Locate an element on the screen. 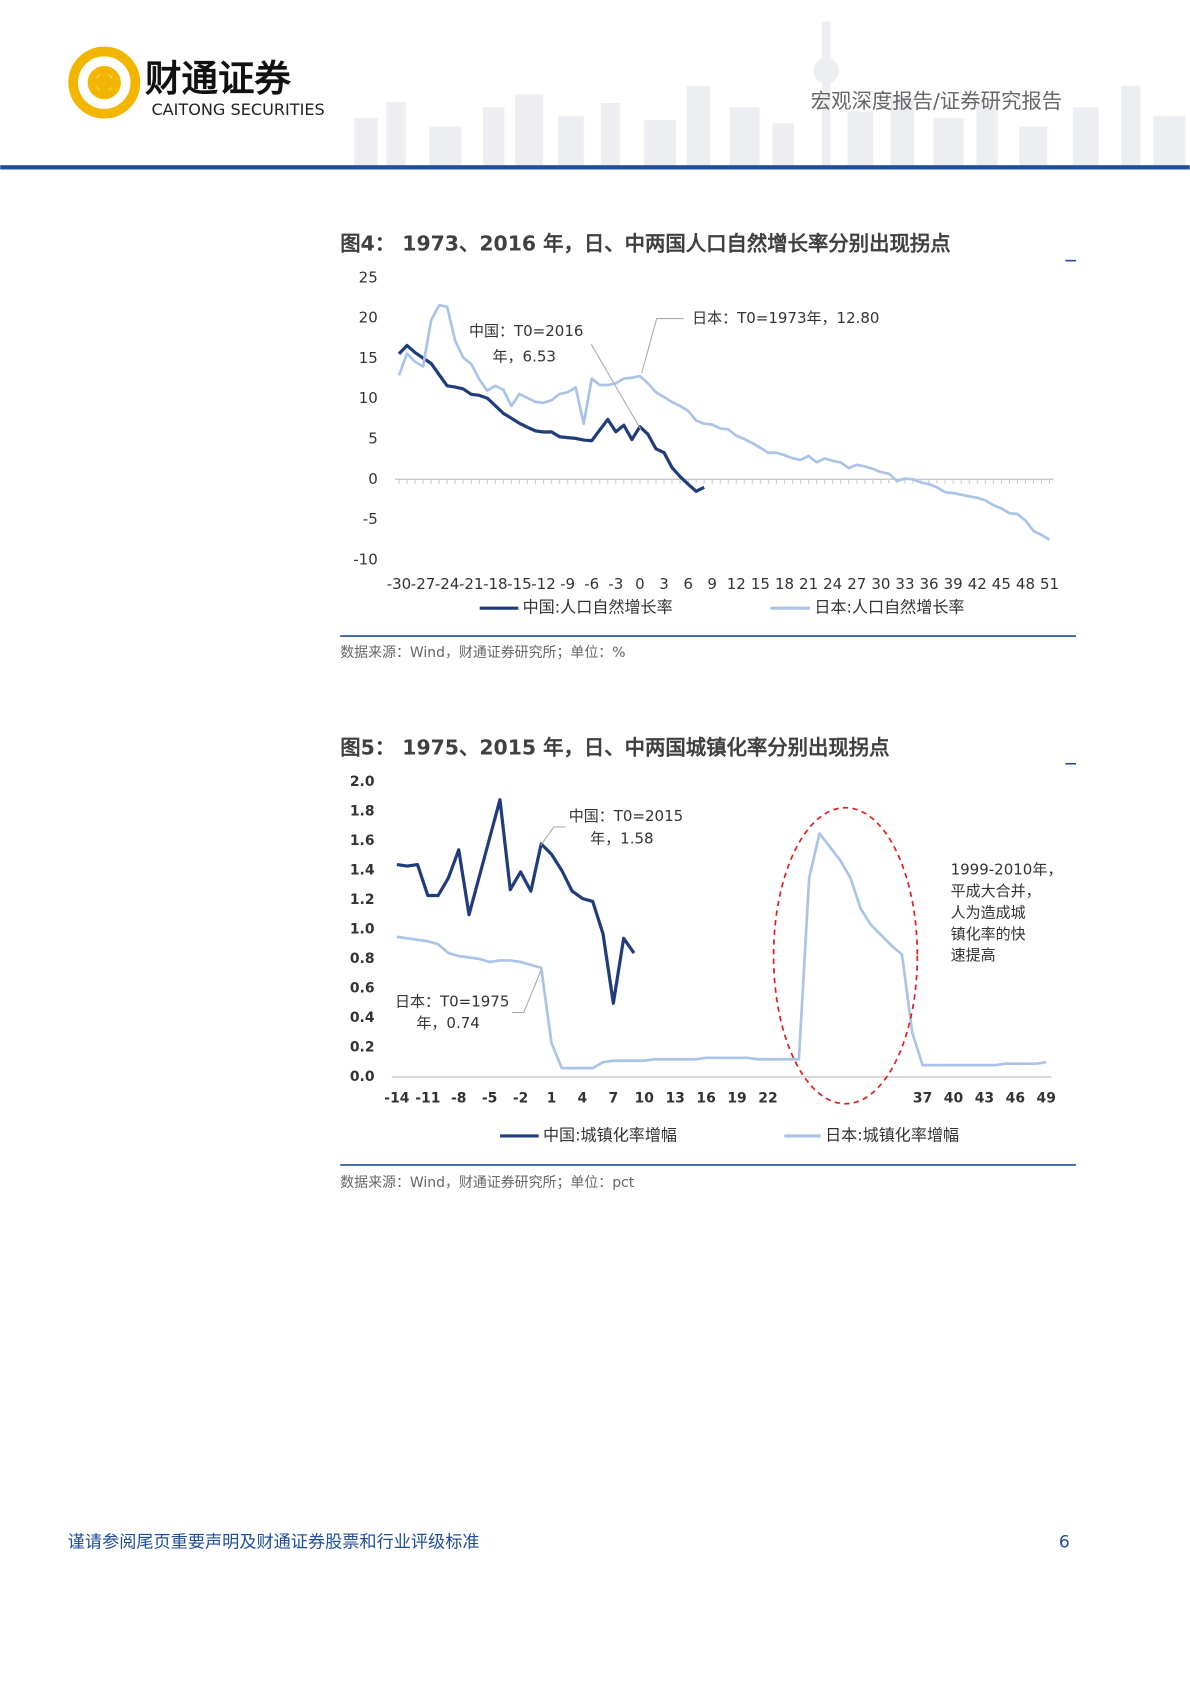 Image resolution: width=1190 pixels, height=1687 pixels. x-tick-label: 39 is located at coordinates (953, 584).